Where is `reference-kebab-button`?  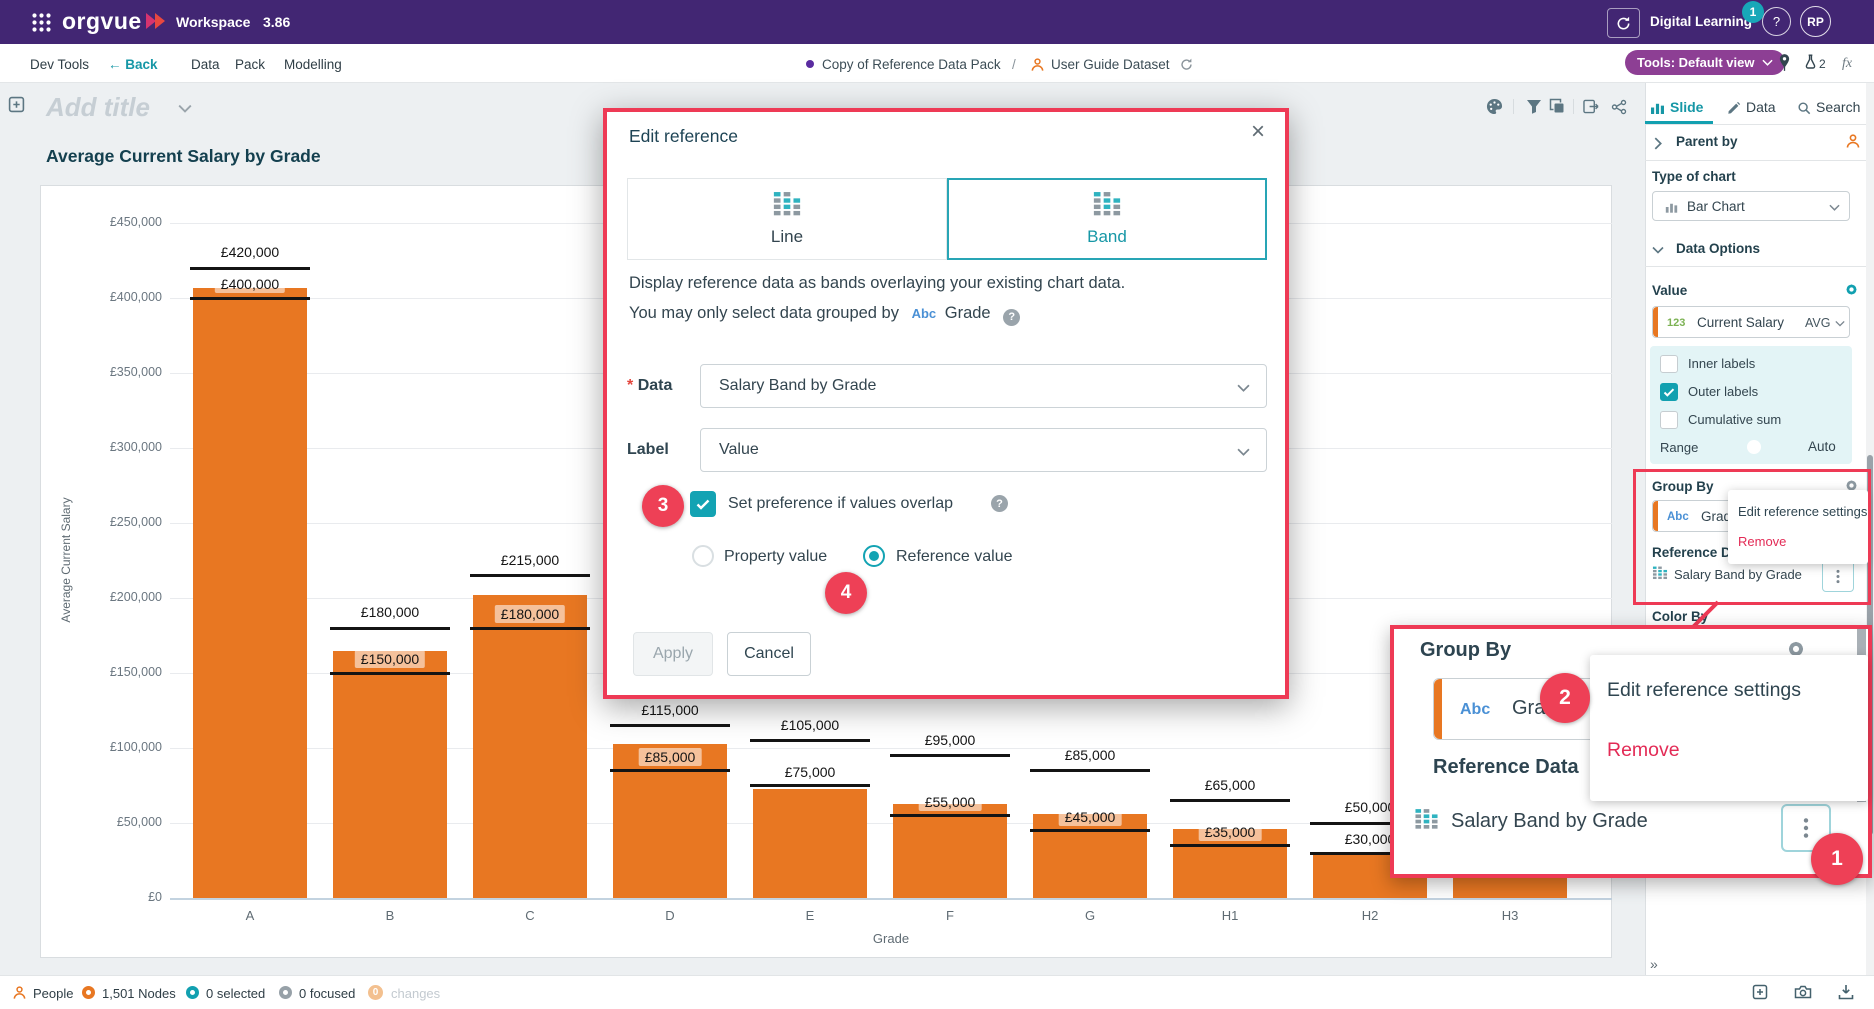 reference-kebab-button is located at coordinates (1838, 576).